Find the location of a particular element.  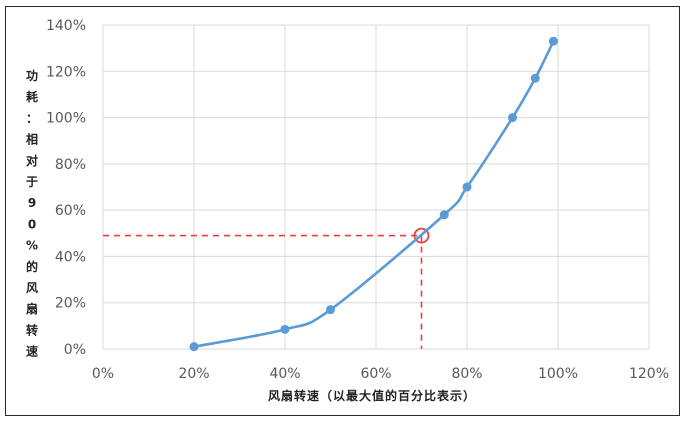

annotation-guides is located at coordinates (266, 288).